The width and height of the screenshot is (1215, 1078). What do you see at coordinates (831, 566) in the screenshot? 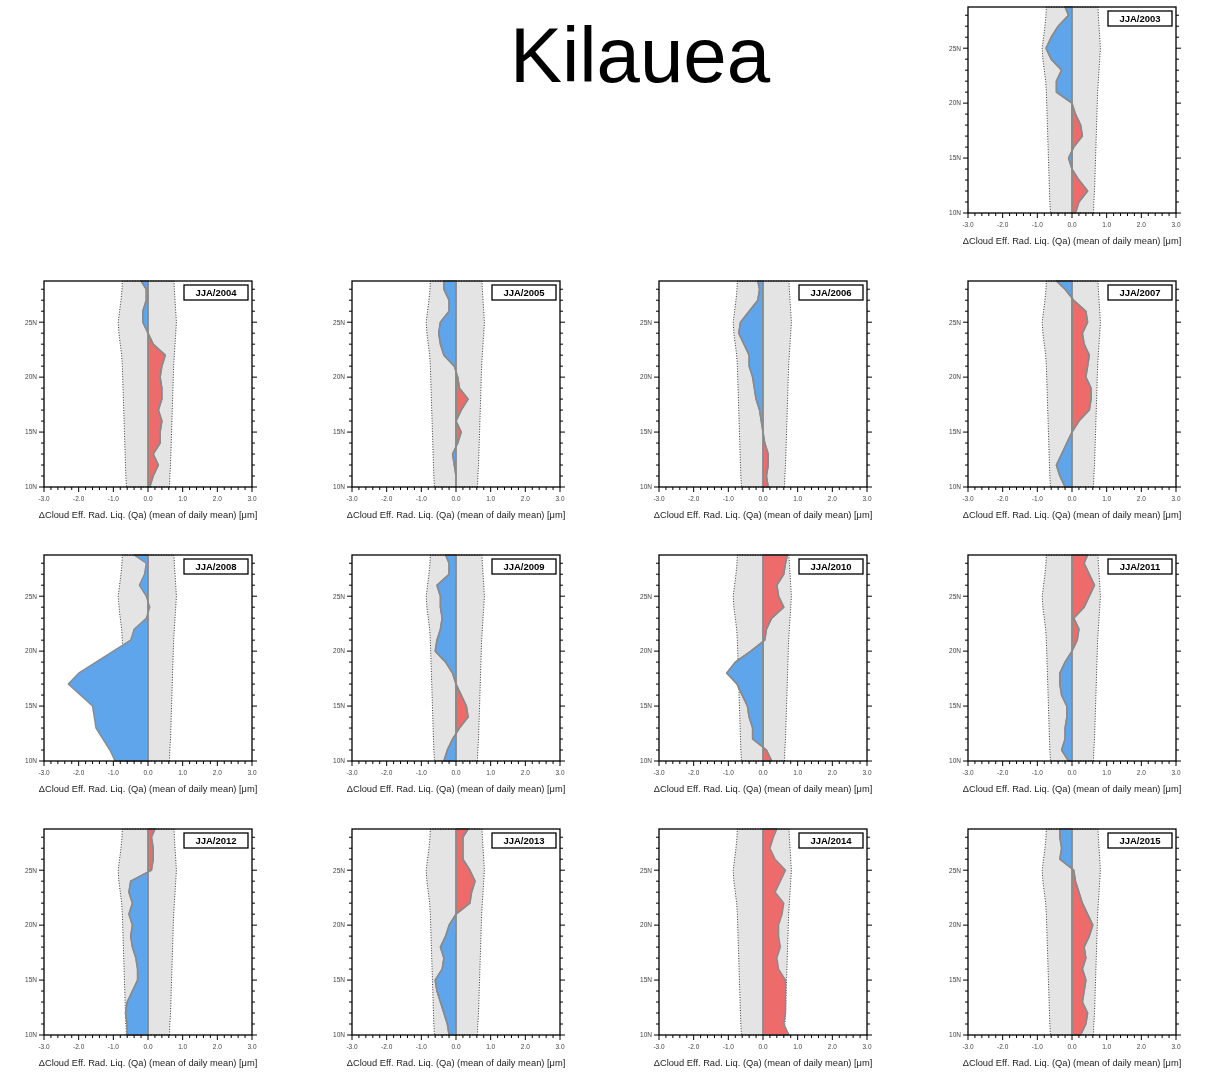
I see `annotation: JJA/2010` at bounding box center [831, 566].